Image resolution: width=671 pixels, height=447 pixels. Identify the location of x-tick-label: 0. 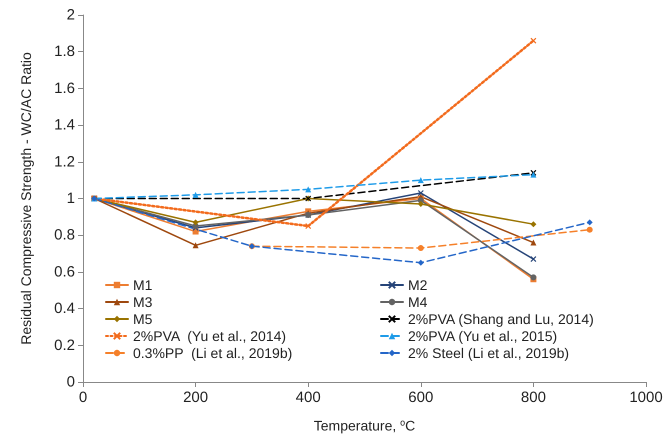
(83, 397).